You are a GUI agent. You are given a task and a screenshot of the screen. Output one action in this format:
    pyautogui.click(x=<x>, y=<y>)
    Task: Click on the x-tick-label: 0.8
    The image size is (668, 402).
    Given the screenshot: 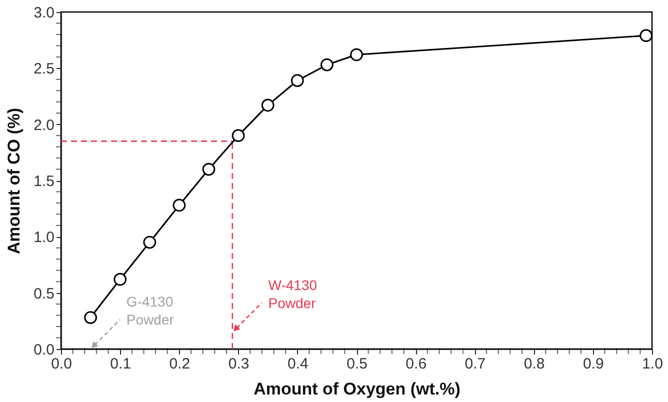 What is the action you would take?
    pyautogui.click(x=534, y=364)
    